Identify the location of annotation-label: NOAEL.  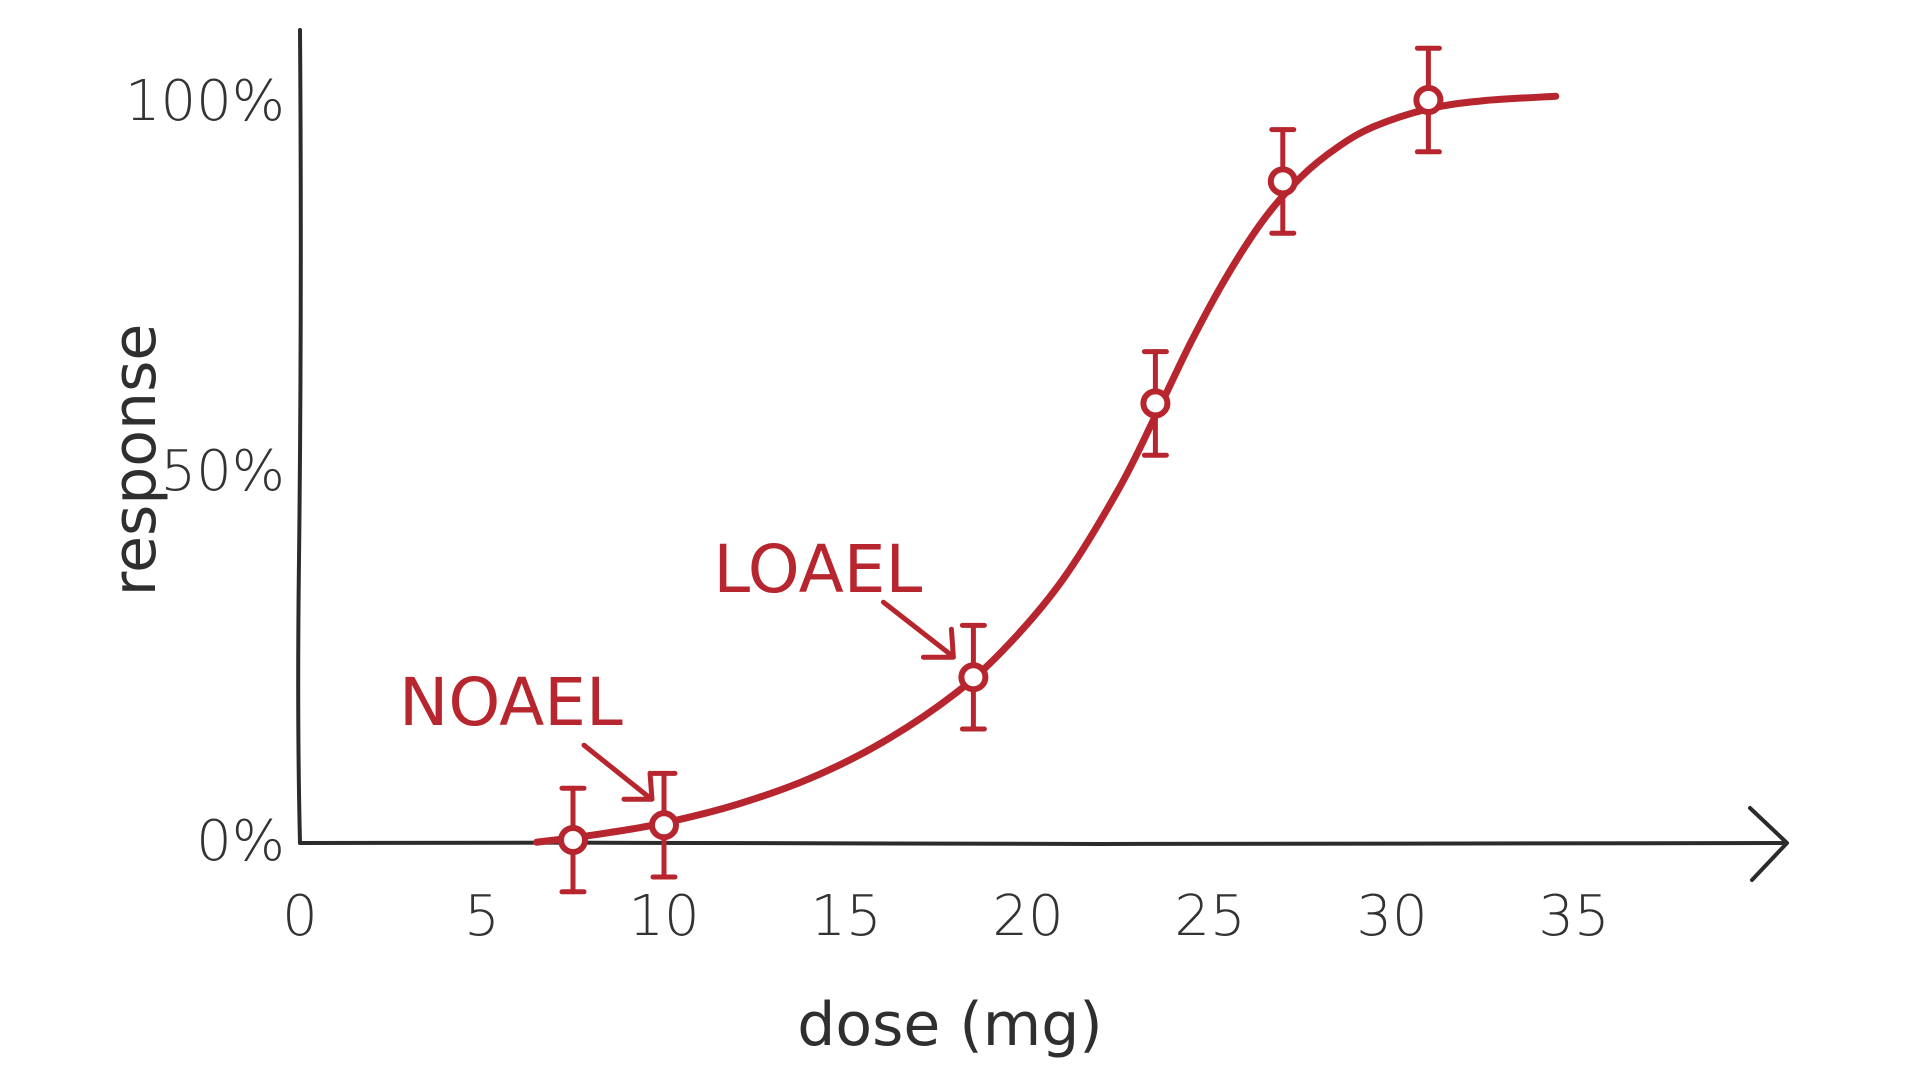
(511, 702).